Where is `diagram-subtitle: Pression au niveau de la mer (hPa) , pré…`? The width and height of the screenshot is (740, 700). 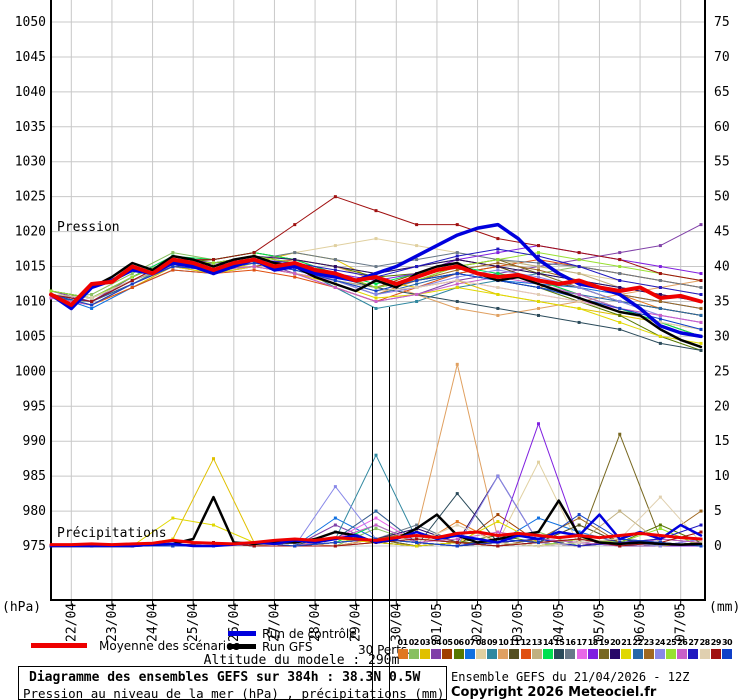 diagram-subtitle: Pression au niveau de la mer (hPa) , pré… is located at coordinates (234, 693).